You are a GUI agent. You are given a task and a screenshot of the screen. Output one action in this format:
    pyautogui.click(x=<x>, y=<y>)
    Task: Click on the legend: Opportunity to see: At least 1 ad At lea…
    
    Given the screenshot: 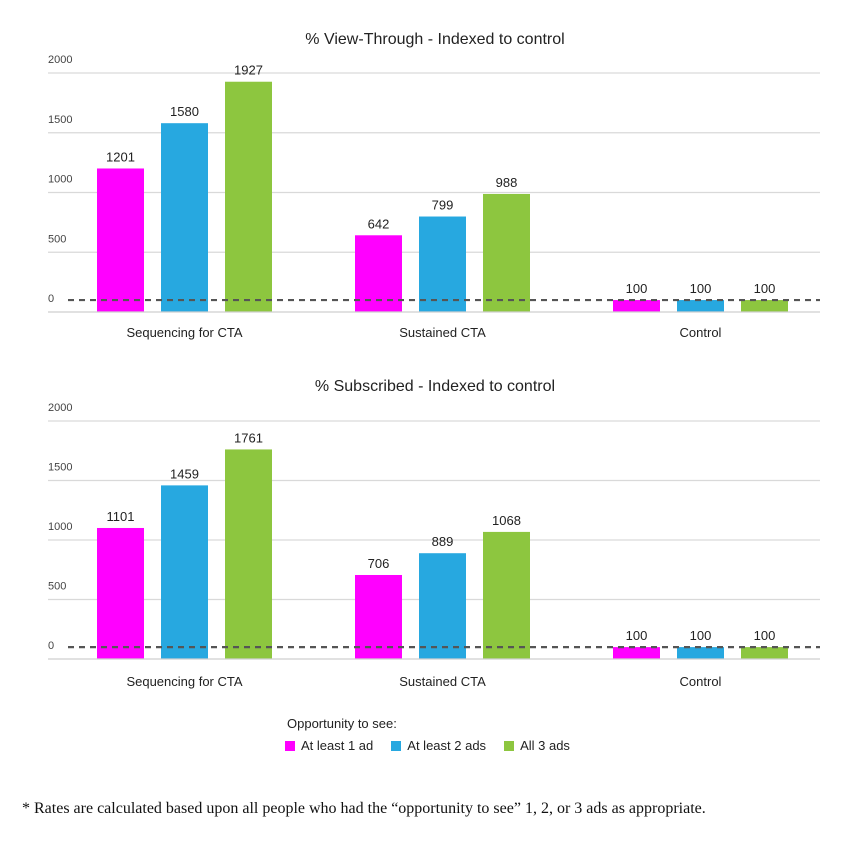 What is the action you would take?
    pyautogui.click(x=450, y=734)
    